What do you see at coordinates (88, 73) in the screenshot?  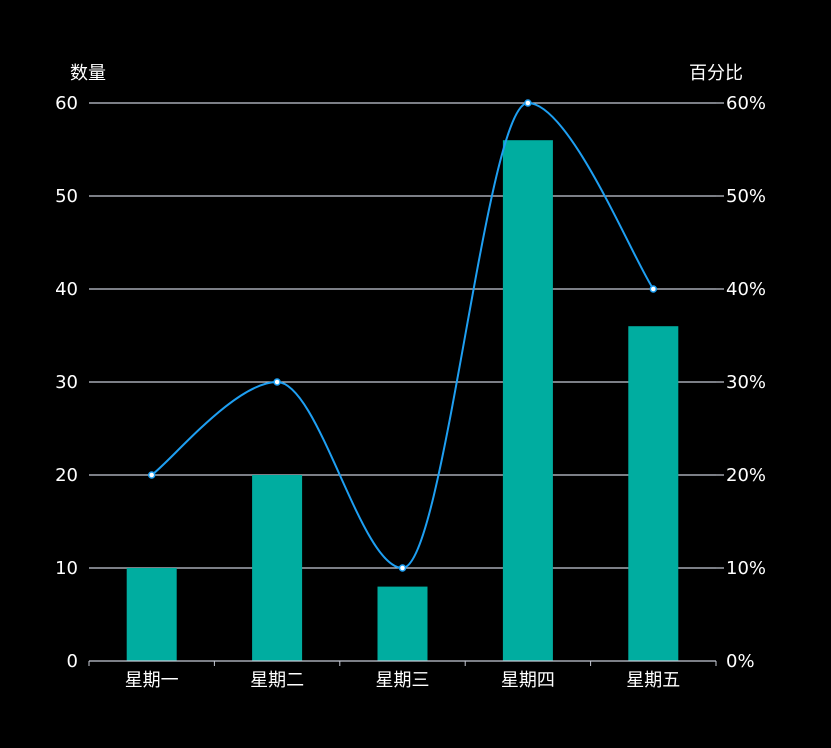 I see `left-axis-title: 数量` at bounding box center [88, 73].